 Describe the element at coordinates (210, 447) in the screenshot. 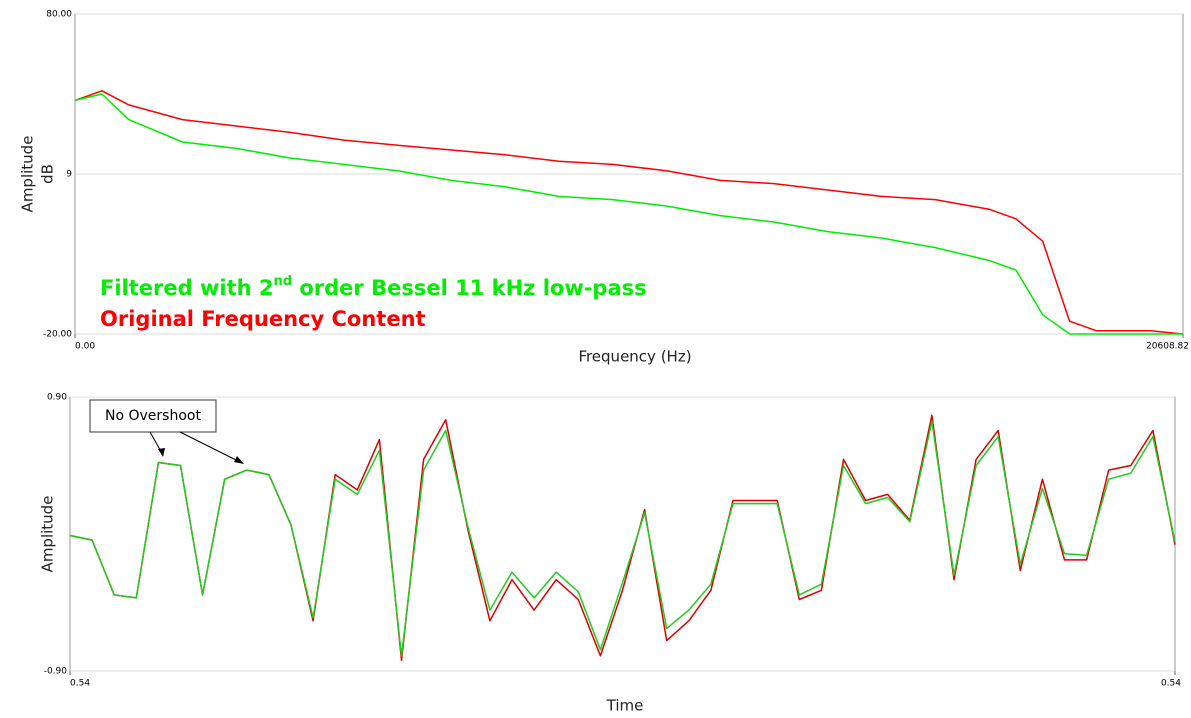

I see `callout-arrow` at that location.